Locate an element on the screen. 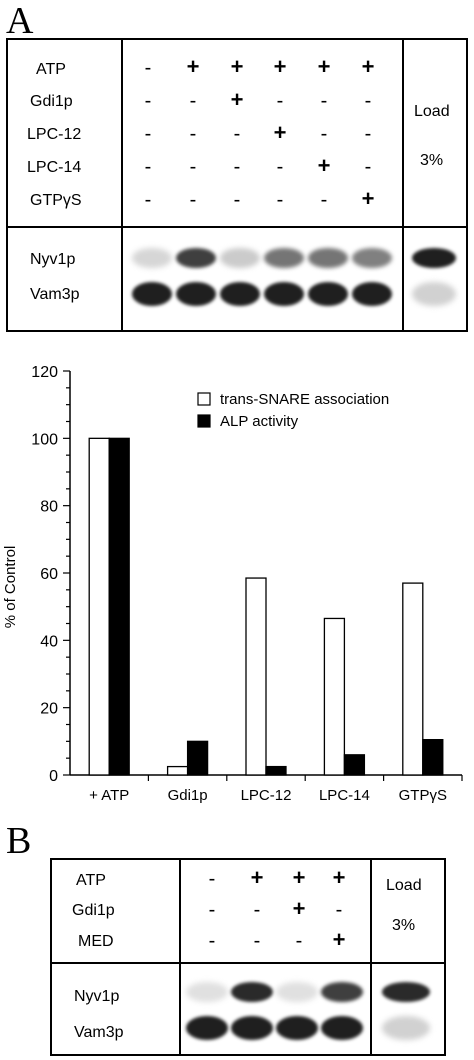 Image resolution: width=474 pixels, height=1060 pixels. y-tick-label: 100 is located at coordinates (44, 439).